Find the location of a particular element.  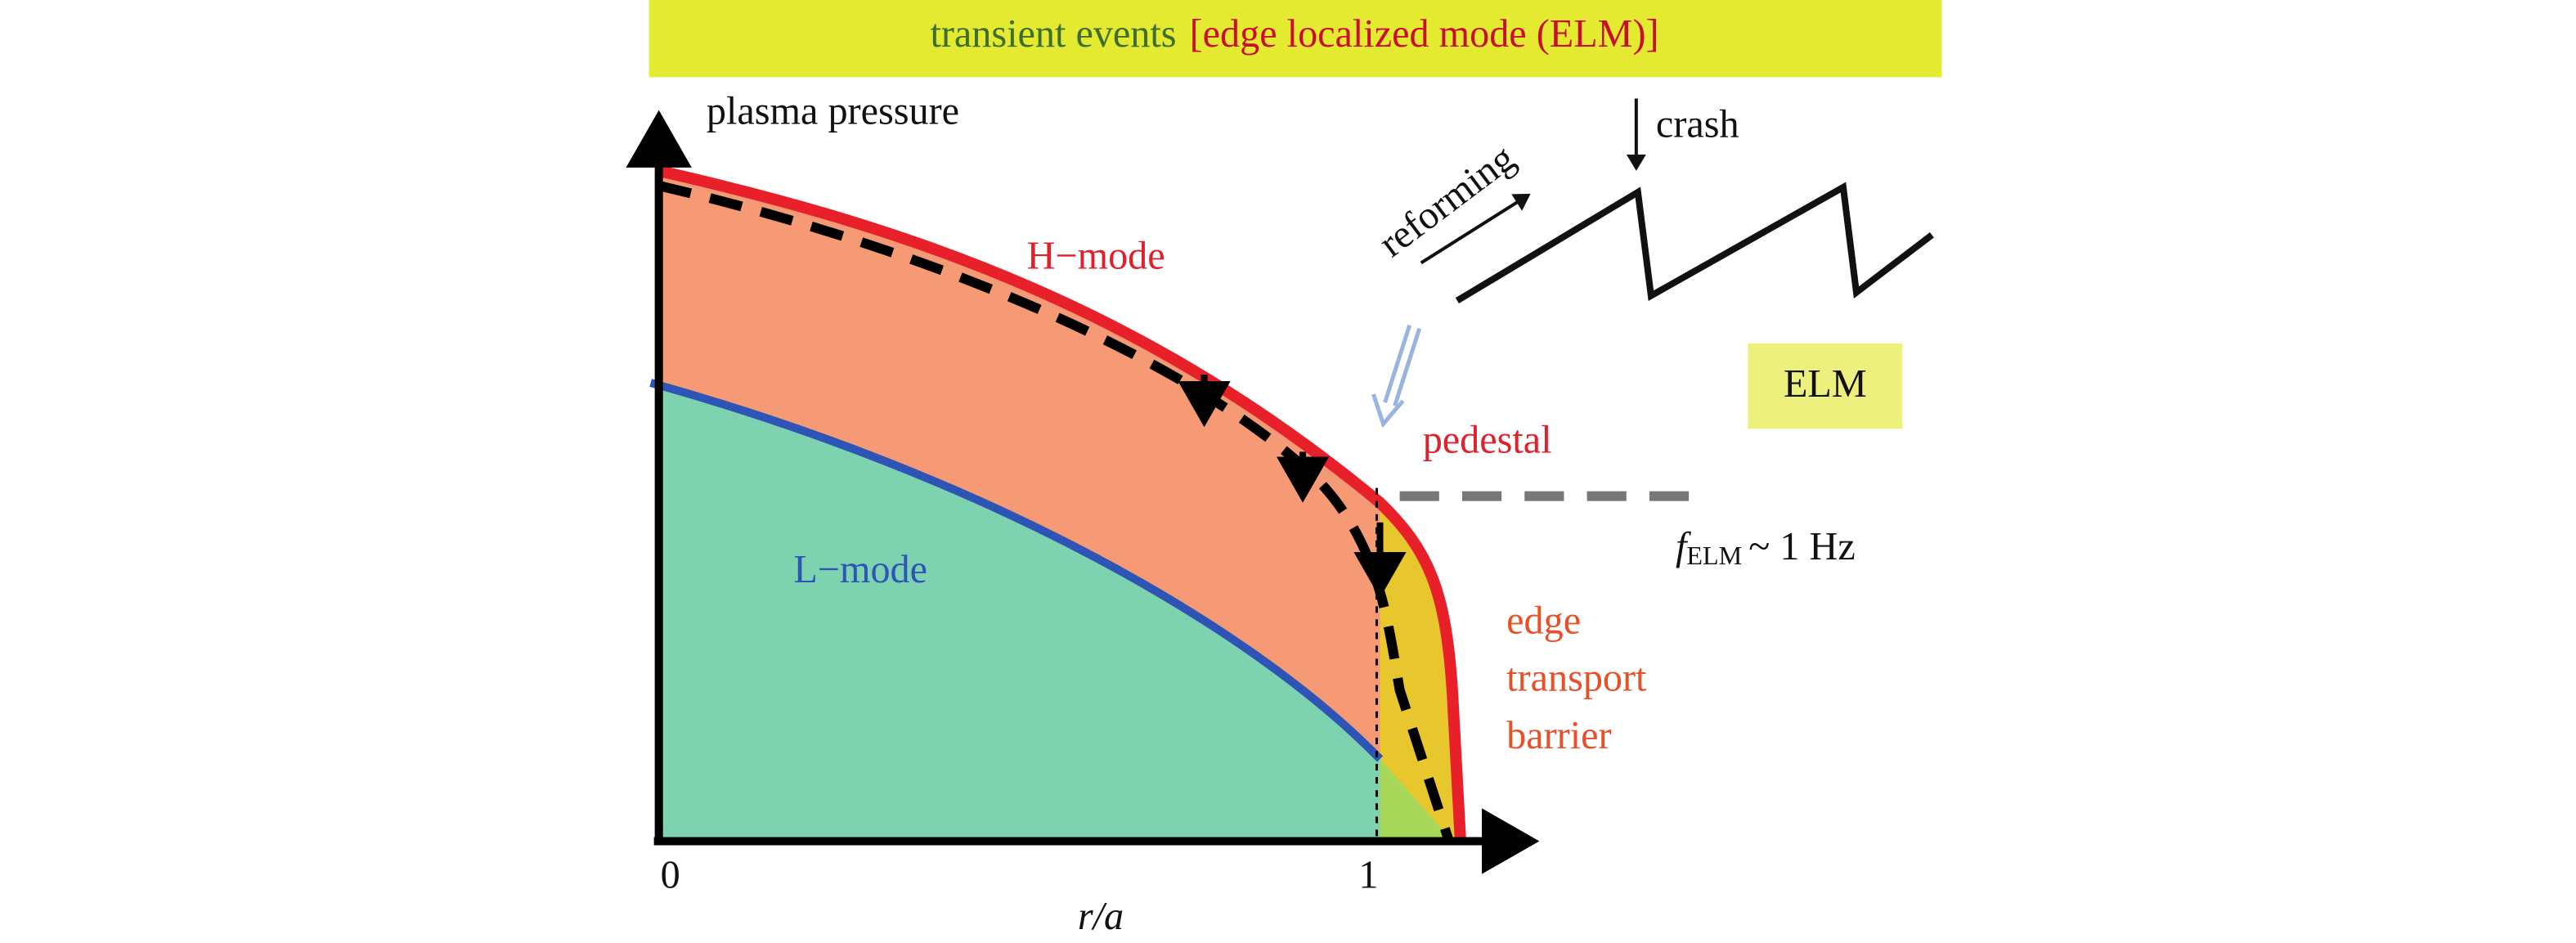

h-mode-label: H−mode is located at coordinates (1096, 255).